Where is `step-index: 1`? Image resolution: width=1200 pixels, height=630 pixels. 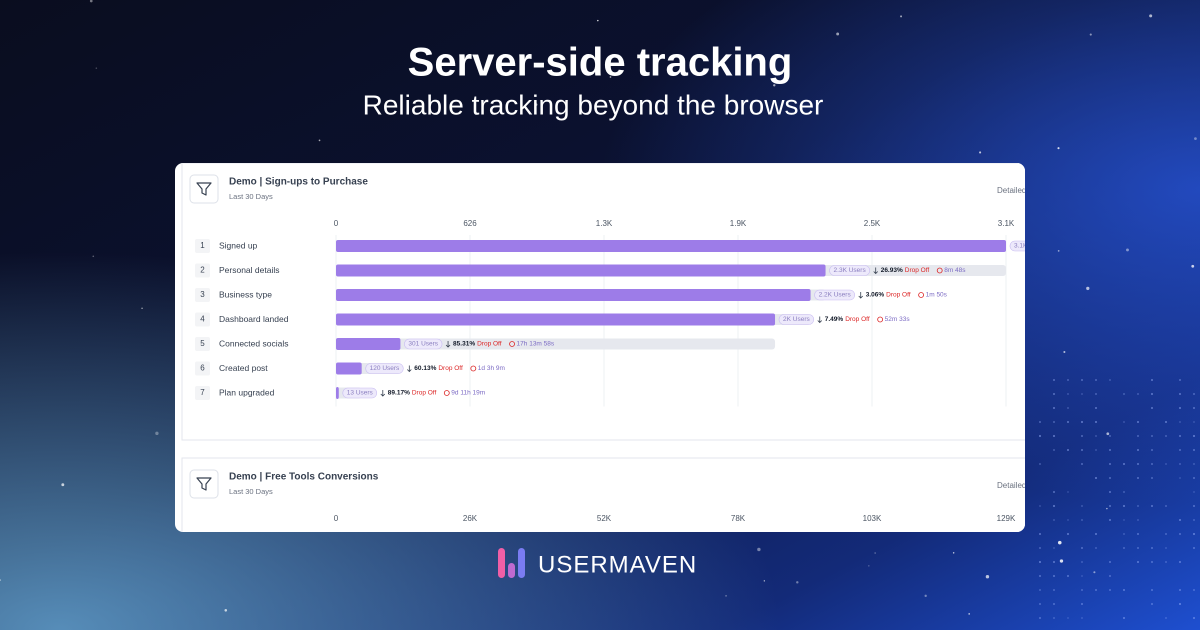 step-index: 1 is located at coordinates (202, 245).